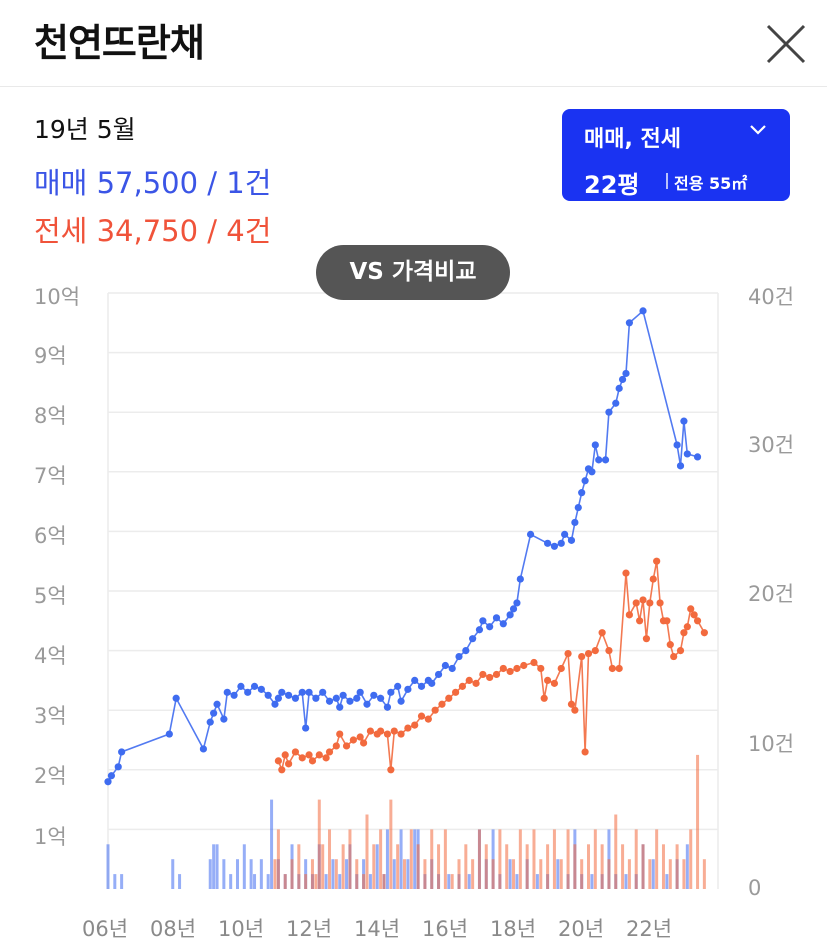 This screenshot has height=944, width=827. I want to click on y-left-tick: 6억, so click(50, 536).